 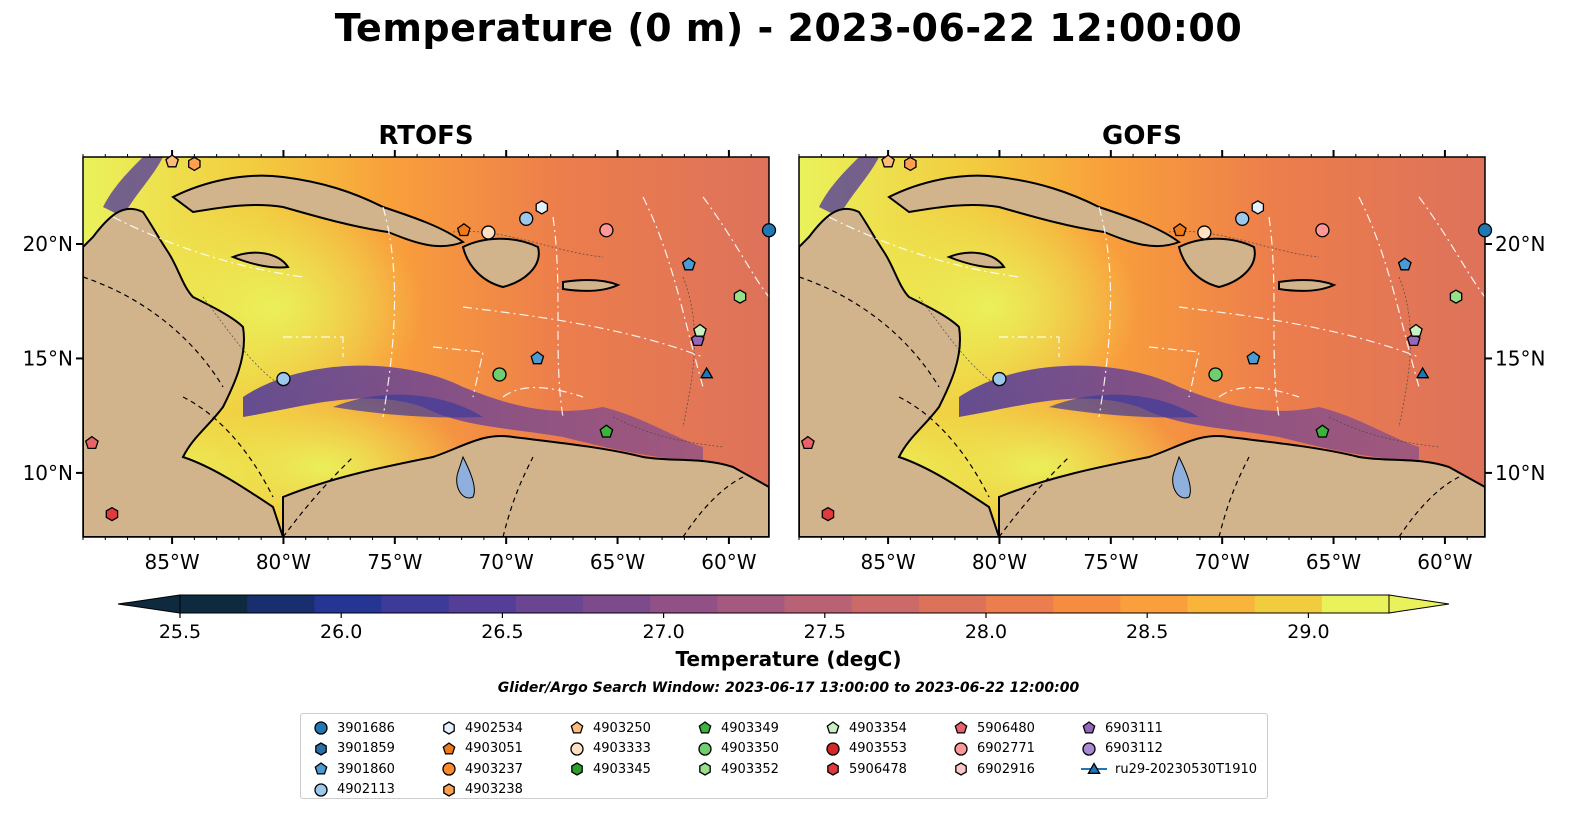 What do you see at coordinates (750, 749) in the screenshot?
I see `legend-label: 4903350` at bounding box center [750, 749].